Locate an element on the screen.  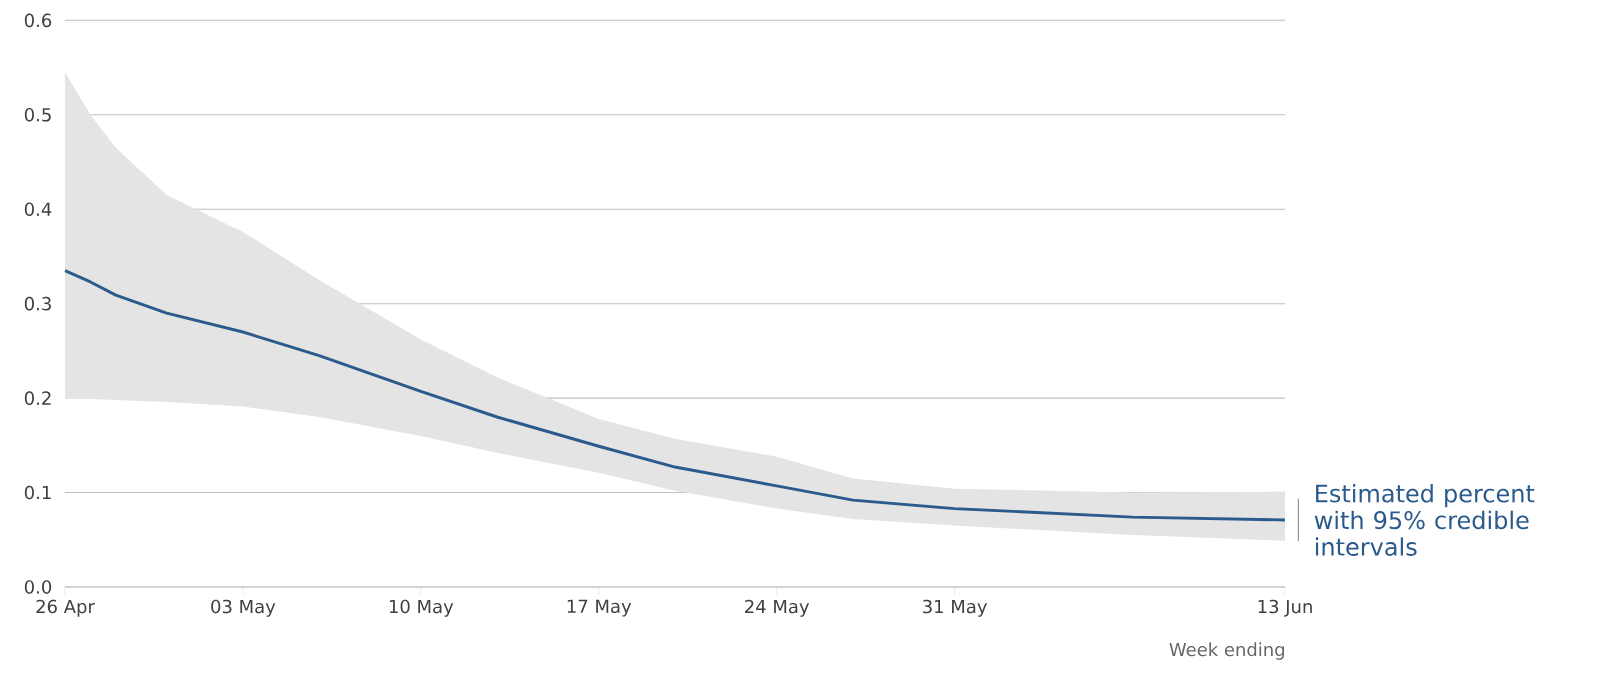
x-tick-label: 13 Jun is located at coordinates (1285, 608).